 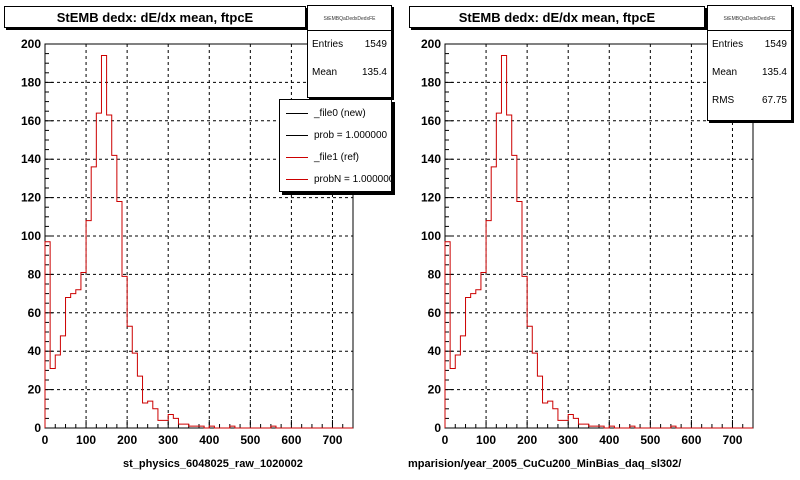 I want to click on left-y-tick-label: 0, so click(x=37, y=428).